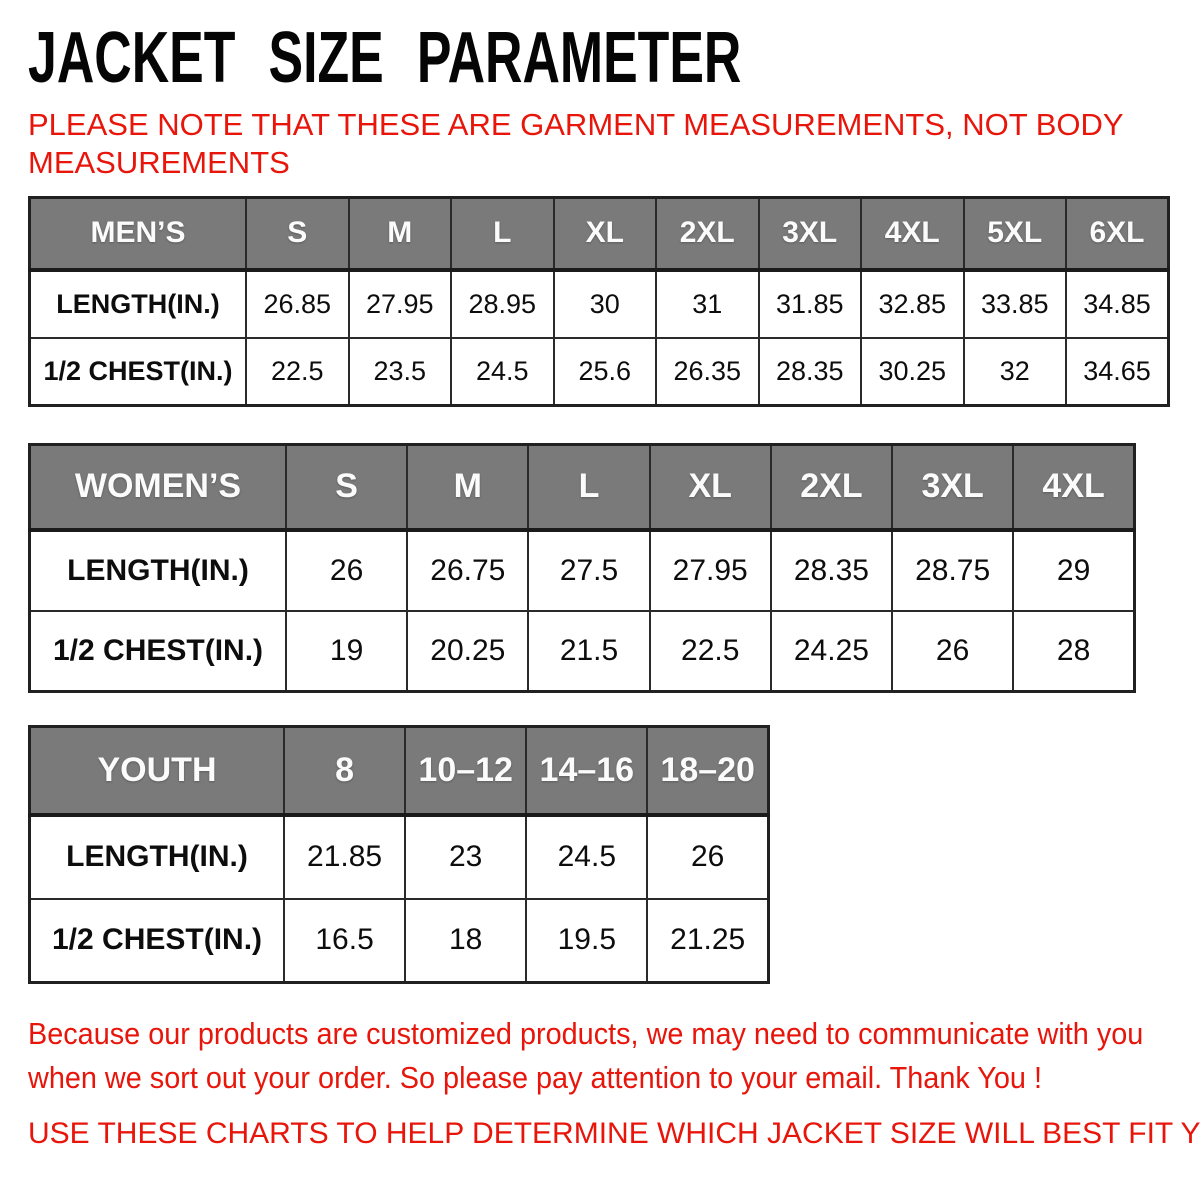 The width and height of the screenshot is (1200, 1200). I want to click on womens-row-label-1: 1/2 CHEST(IN.), so click(157, 651).